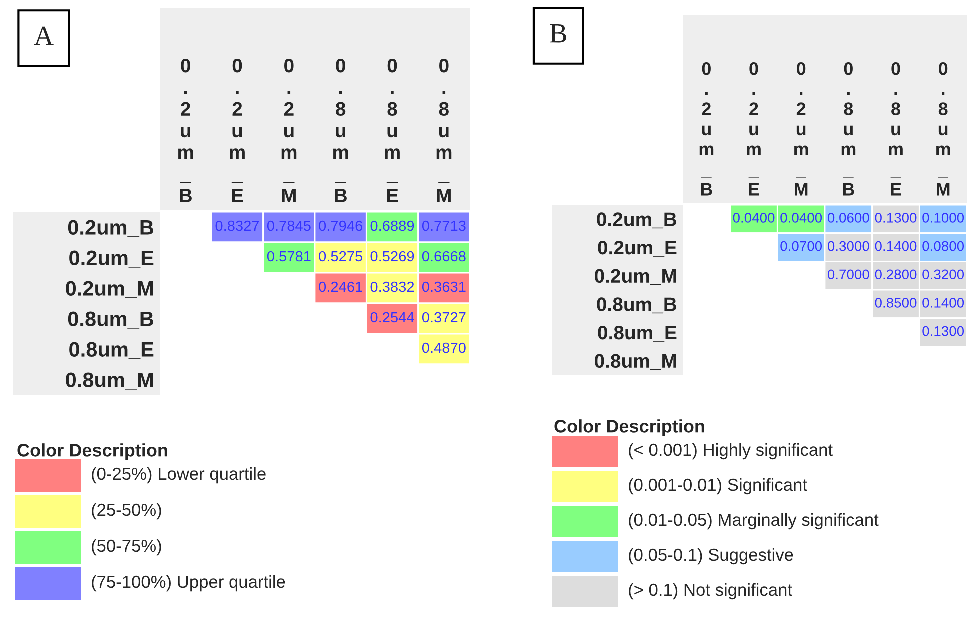 Image resolution: width=969 pixels, height=619 pixels. I want to click on data-label: 0.6668, so click(444, 256).